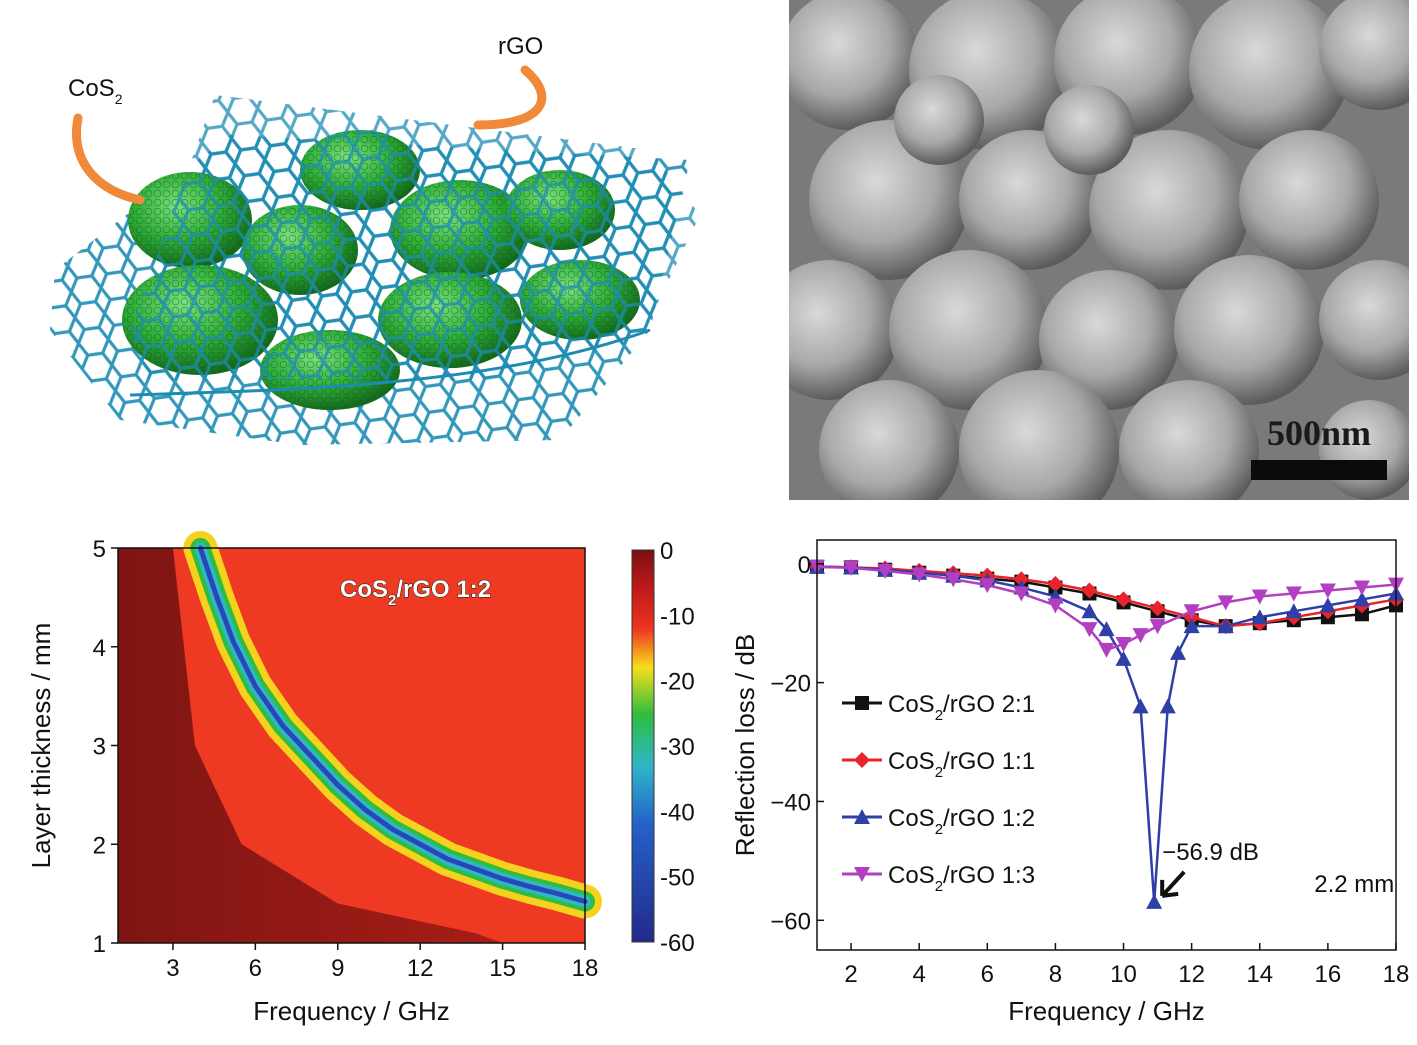  Describe the element at coordinates (99, 845) in the screenshot. I see `y-tick-label: 2` at that location.